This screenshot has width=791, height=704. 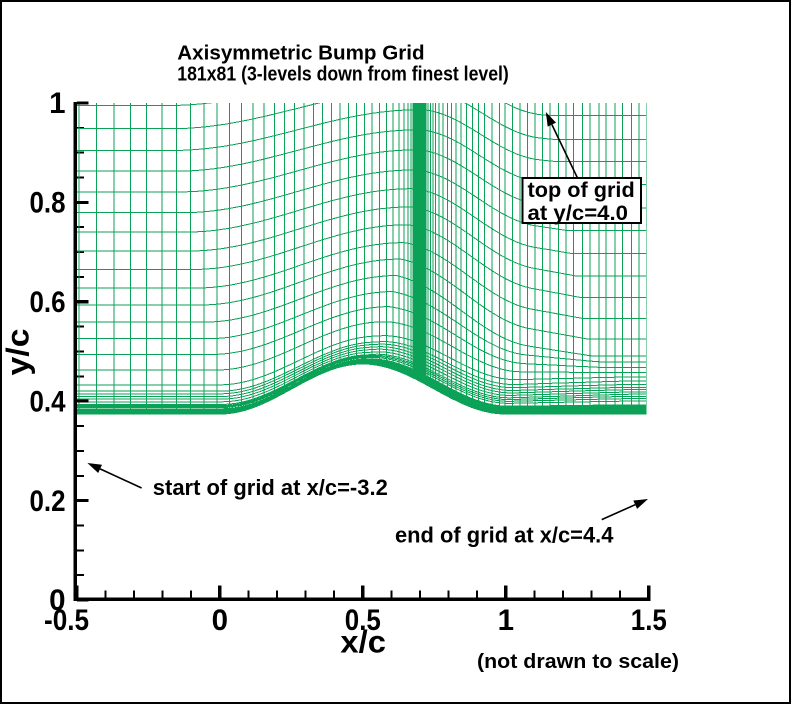 What do you see at coordinates (363, 642) in the screenshot?
I see `svg-text: x/c` at bounding box center [363, 642].